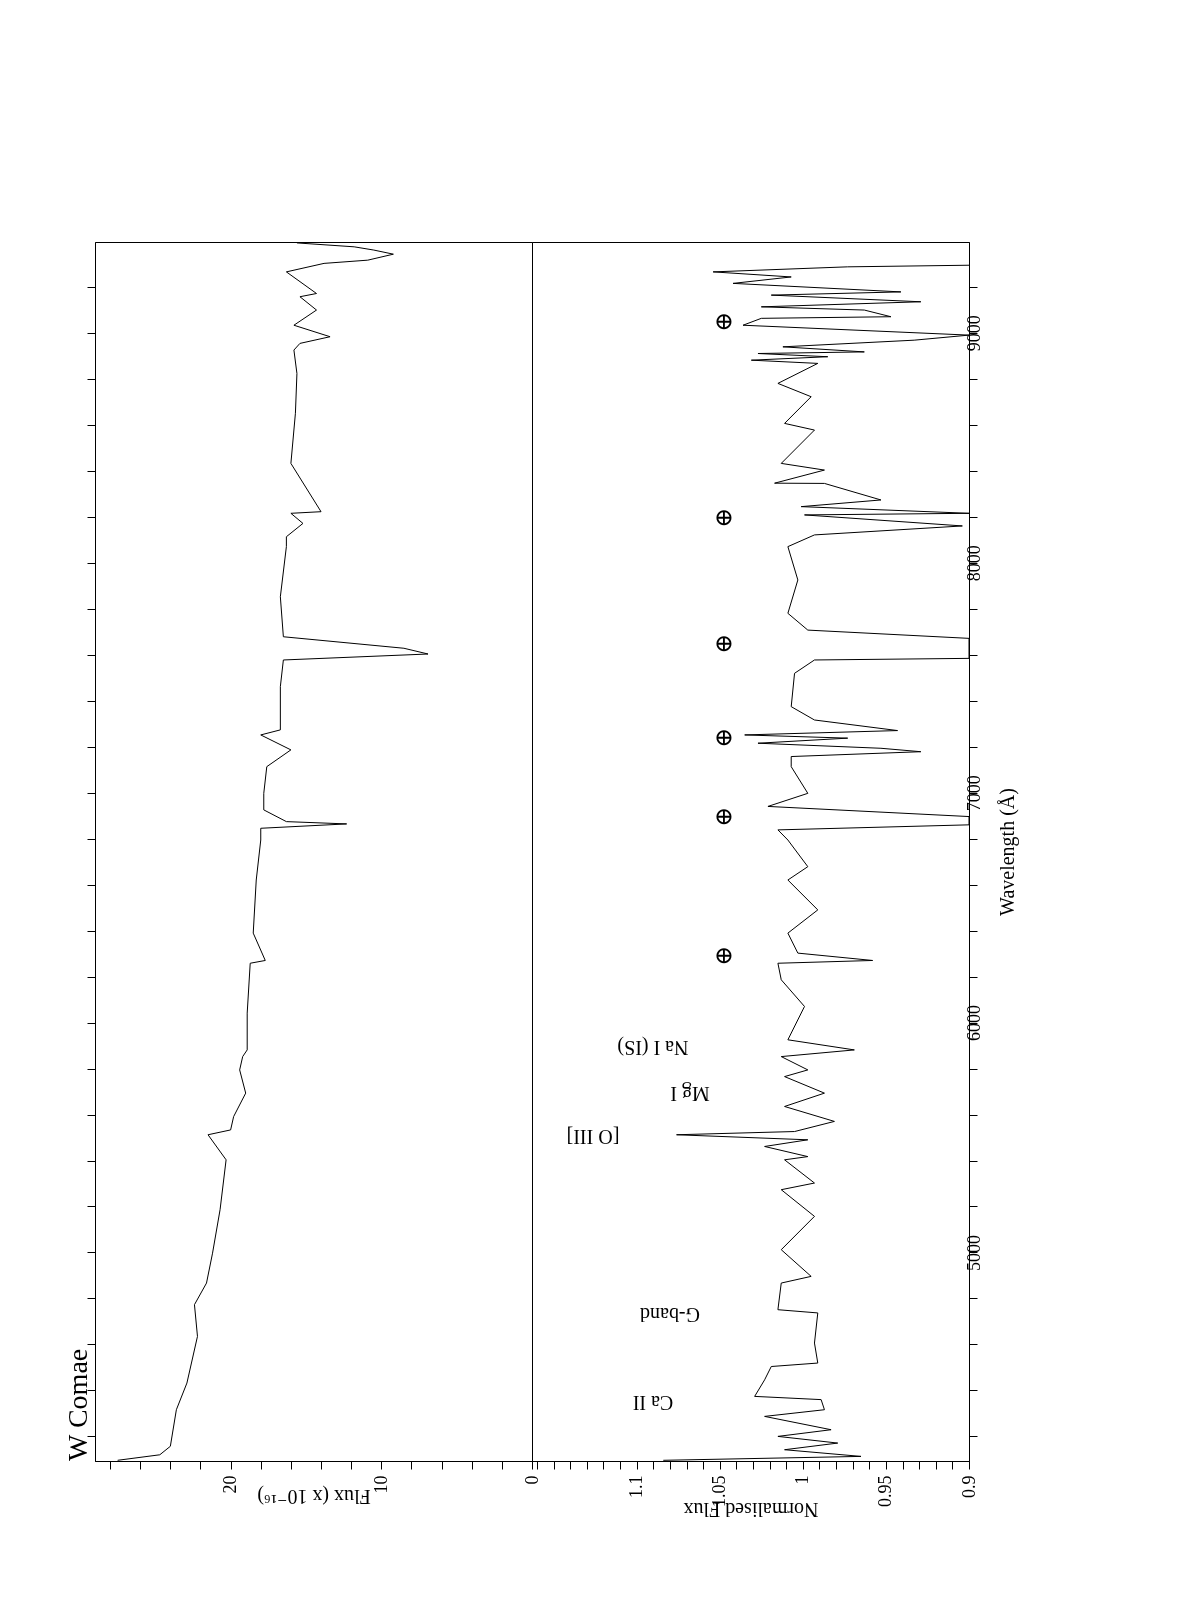  Describe the element at coordinates (885, 1491) in the screenshot. I see `x-tick-label: 0.95` at that location.